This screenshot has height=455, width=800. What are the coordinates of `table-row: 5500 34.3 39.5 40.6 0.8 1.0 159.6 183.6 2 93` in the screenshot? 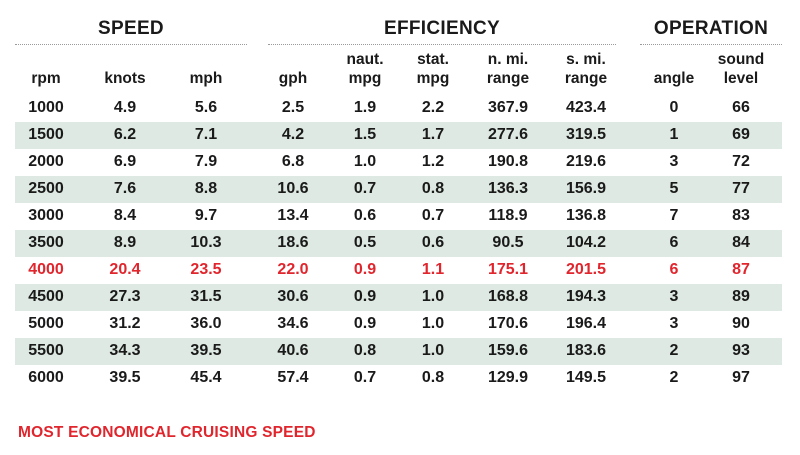 It's located at (398, 351).